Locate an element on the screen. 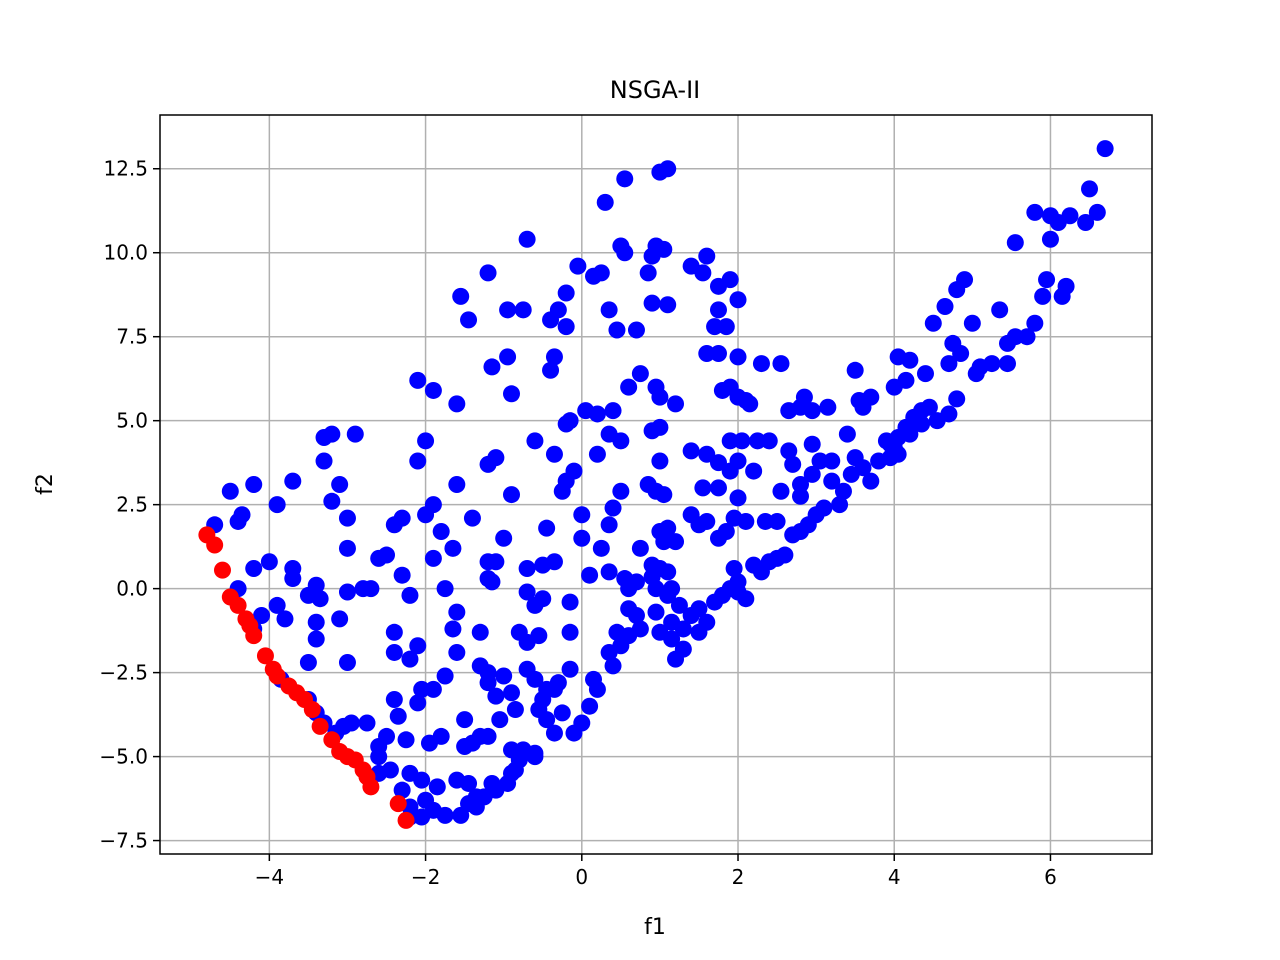 The width and height of the screenshot is (1280, 960). x-tick-label: 2 is located at coordinates (738, 877).